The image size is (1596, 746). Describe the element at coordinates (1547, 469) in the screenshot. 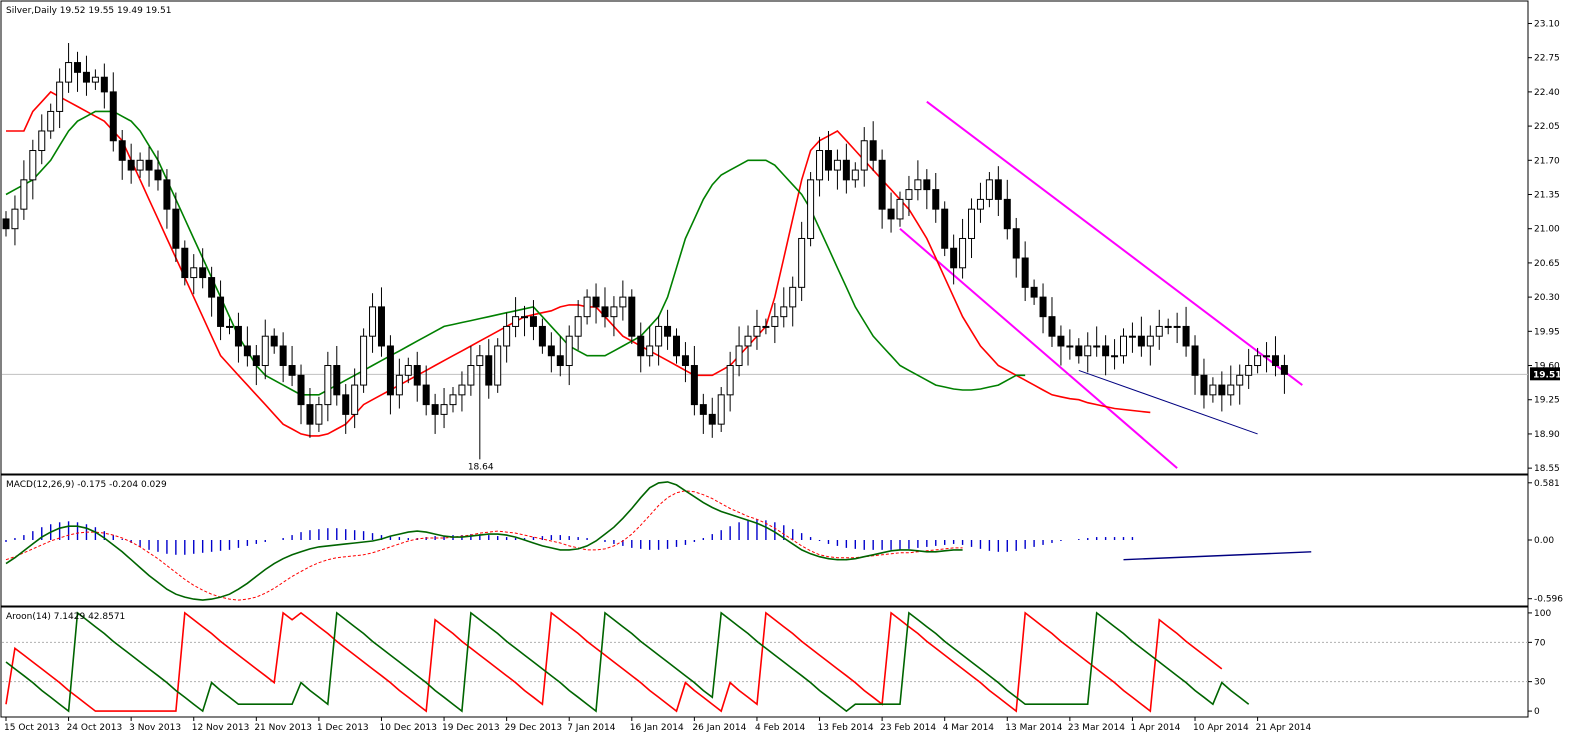

I see `y-tick-label: 18.55` at that location.